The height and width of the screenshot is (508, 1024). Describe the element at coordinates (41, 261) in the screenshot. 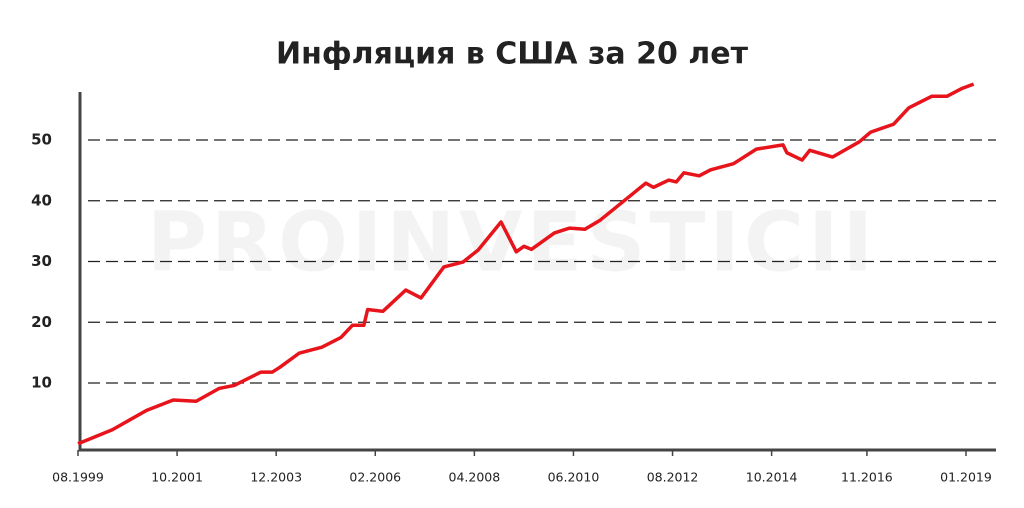

I see `y-tick-label: 30` at that location.